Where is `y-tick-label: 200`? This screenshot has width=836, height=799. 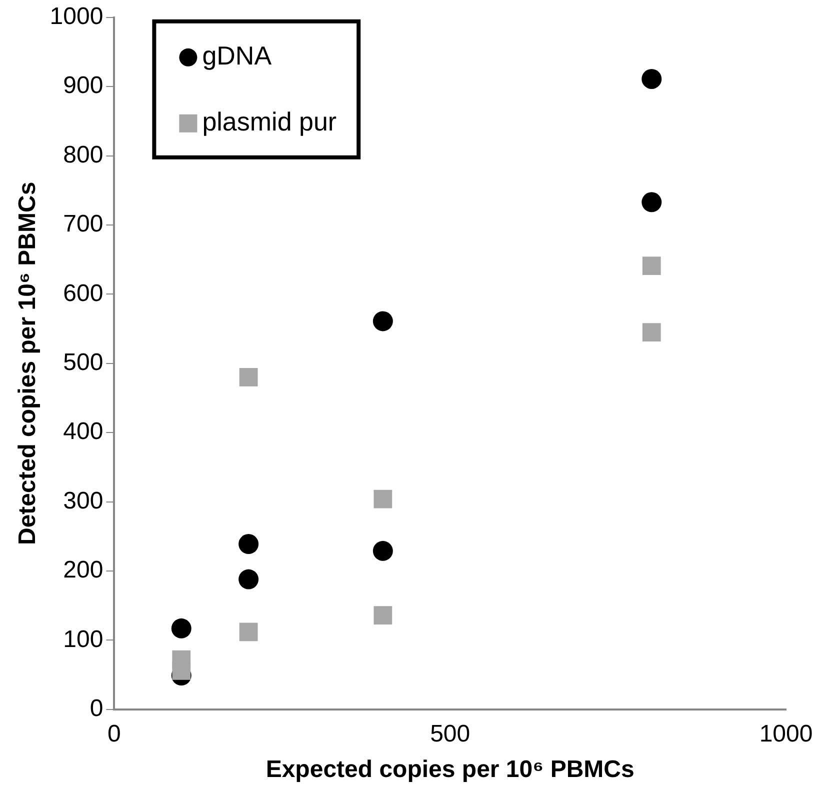 y-tick-label: 200 is located at coordinates (83, 570).